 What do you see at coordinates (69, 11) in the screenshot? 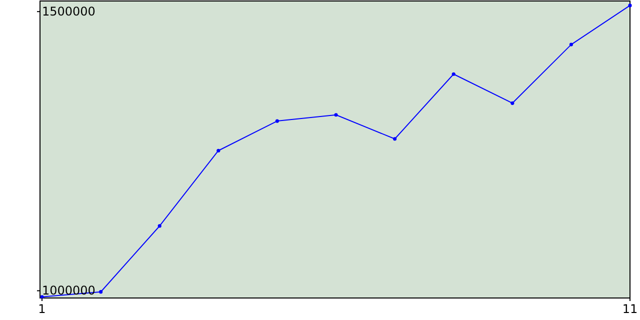
I see `y-tick-label: 1500000` at bounding box center [69, 11].